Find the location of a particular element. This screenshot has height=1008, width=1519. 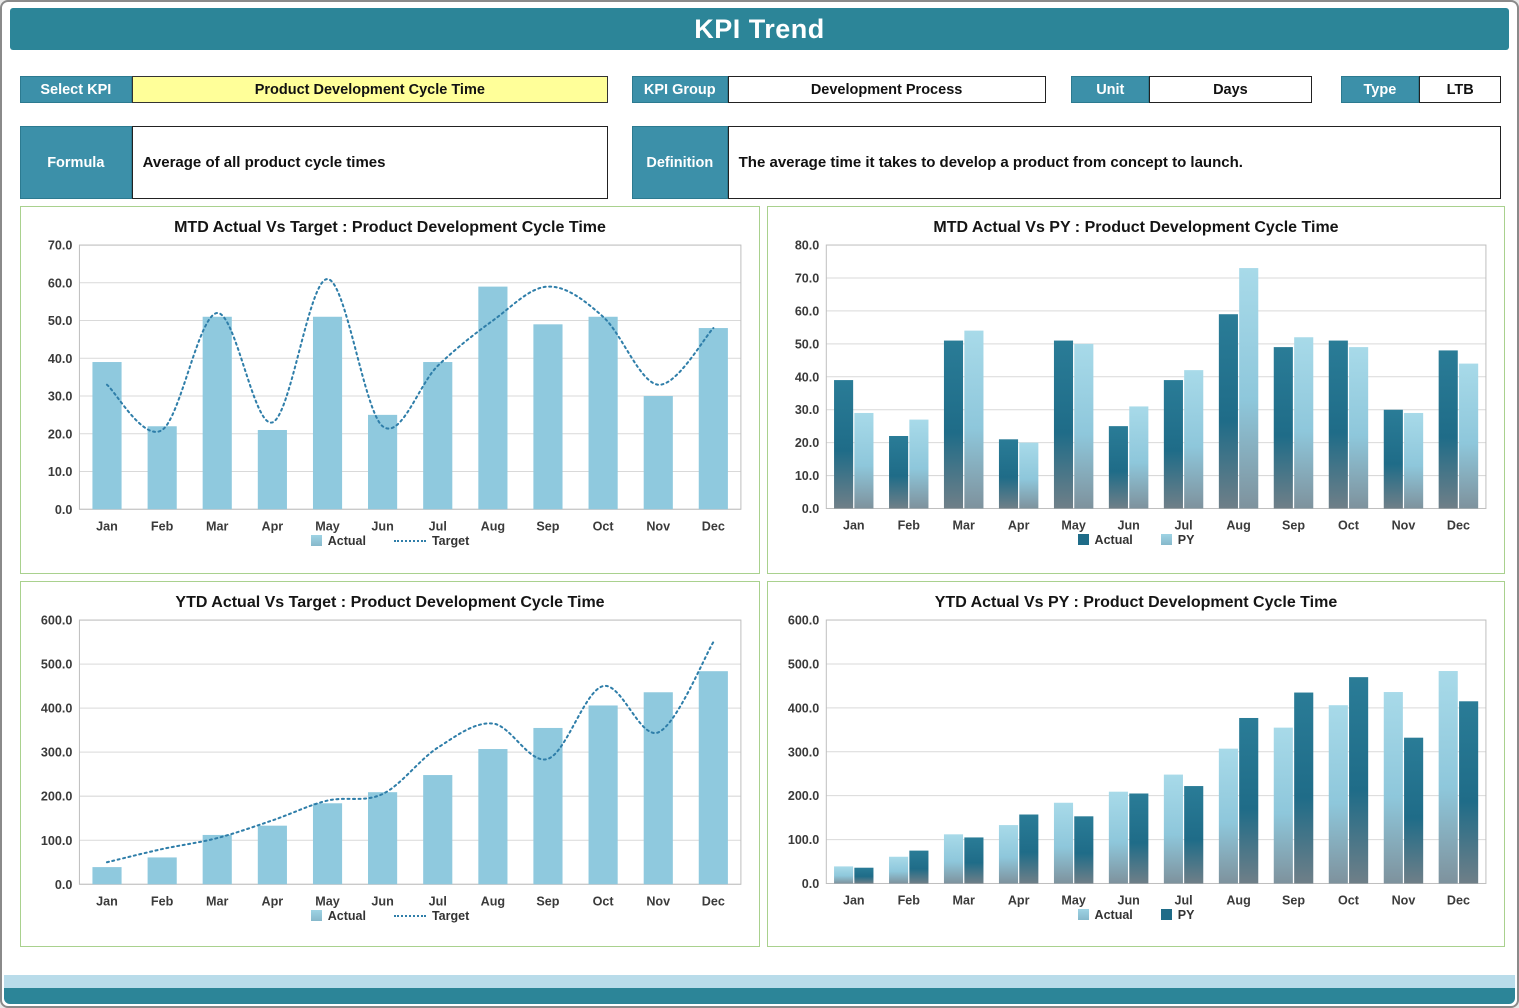

select-kpi-label: Select KPI is located at coordinates (76, 89).